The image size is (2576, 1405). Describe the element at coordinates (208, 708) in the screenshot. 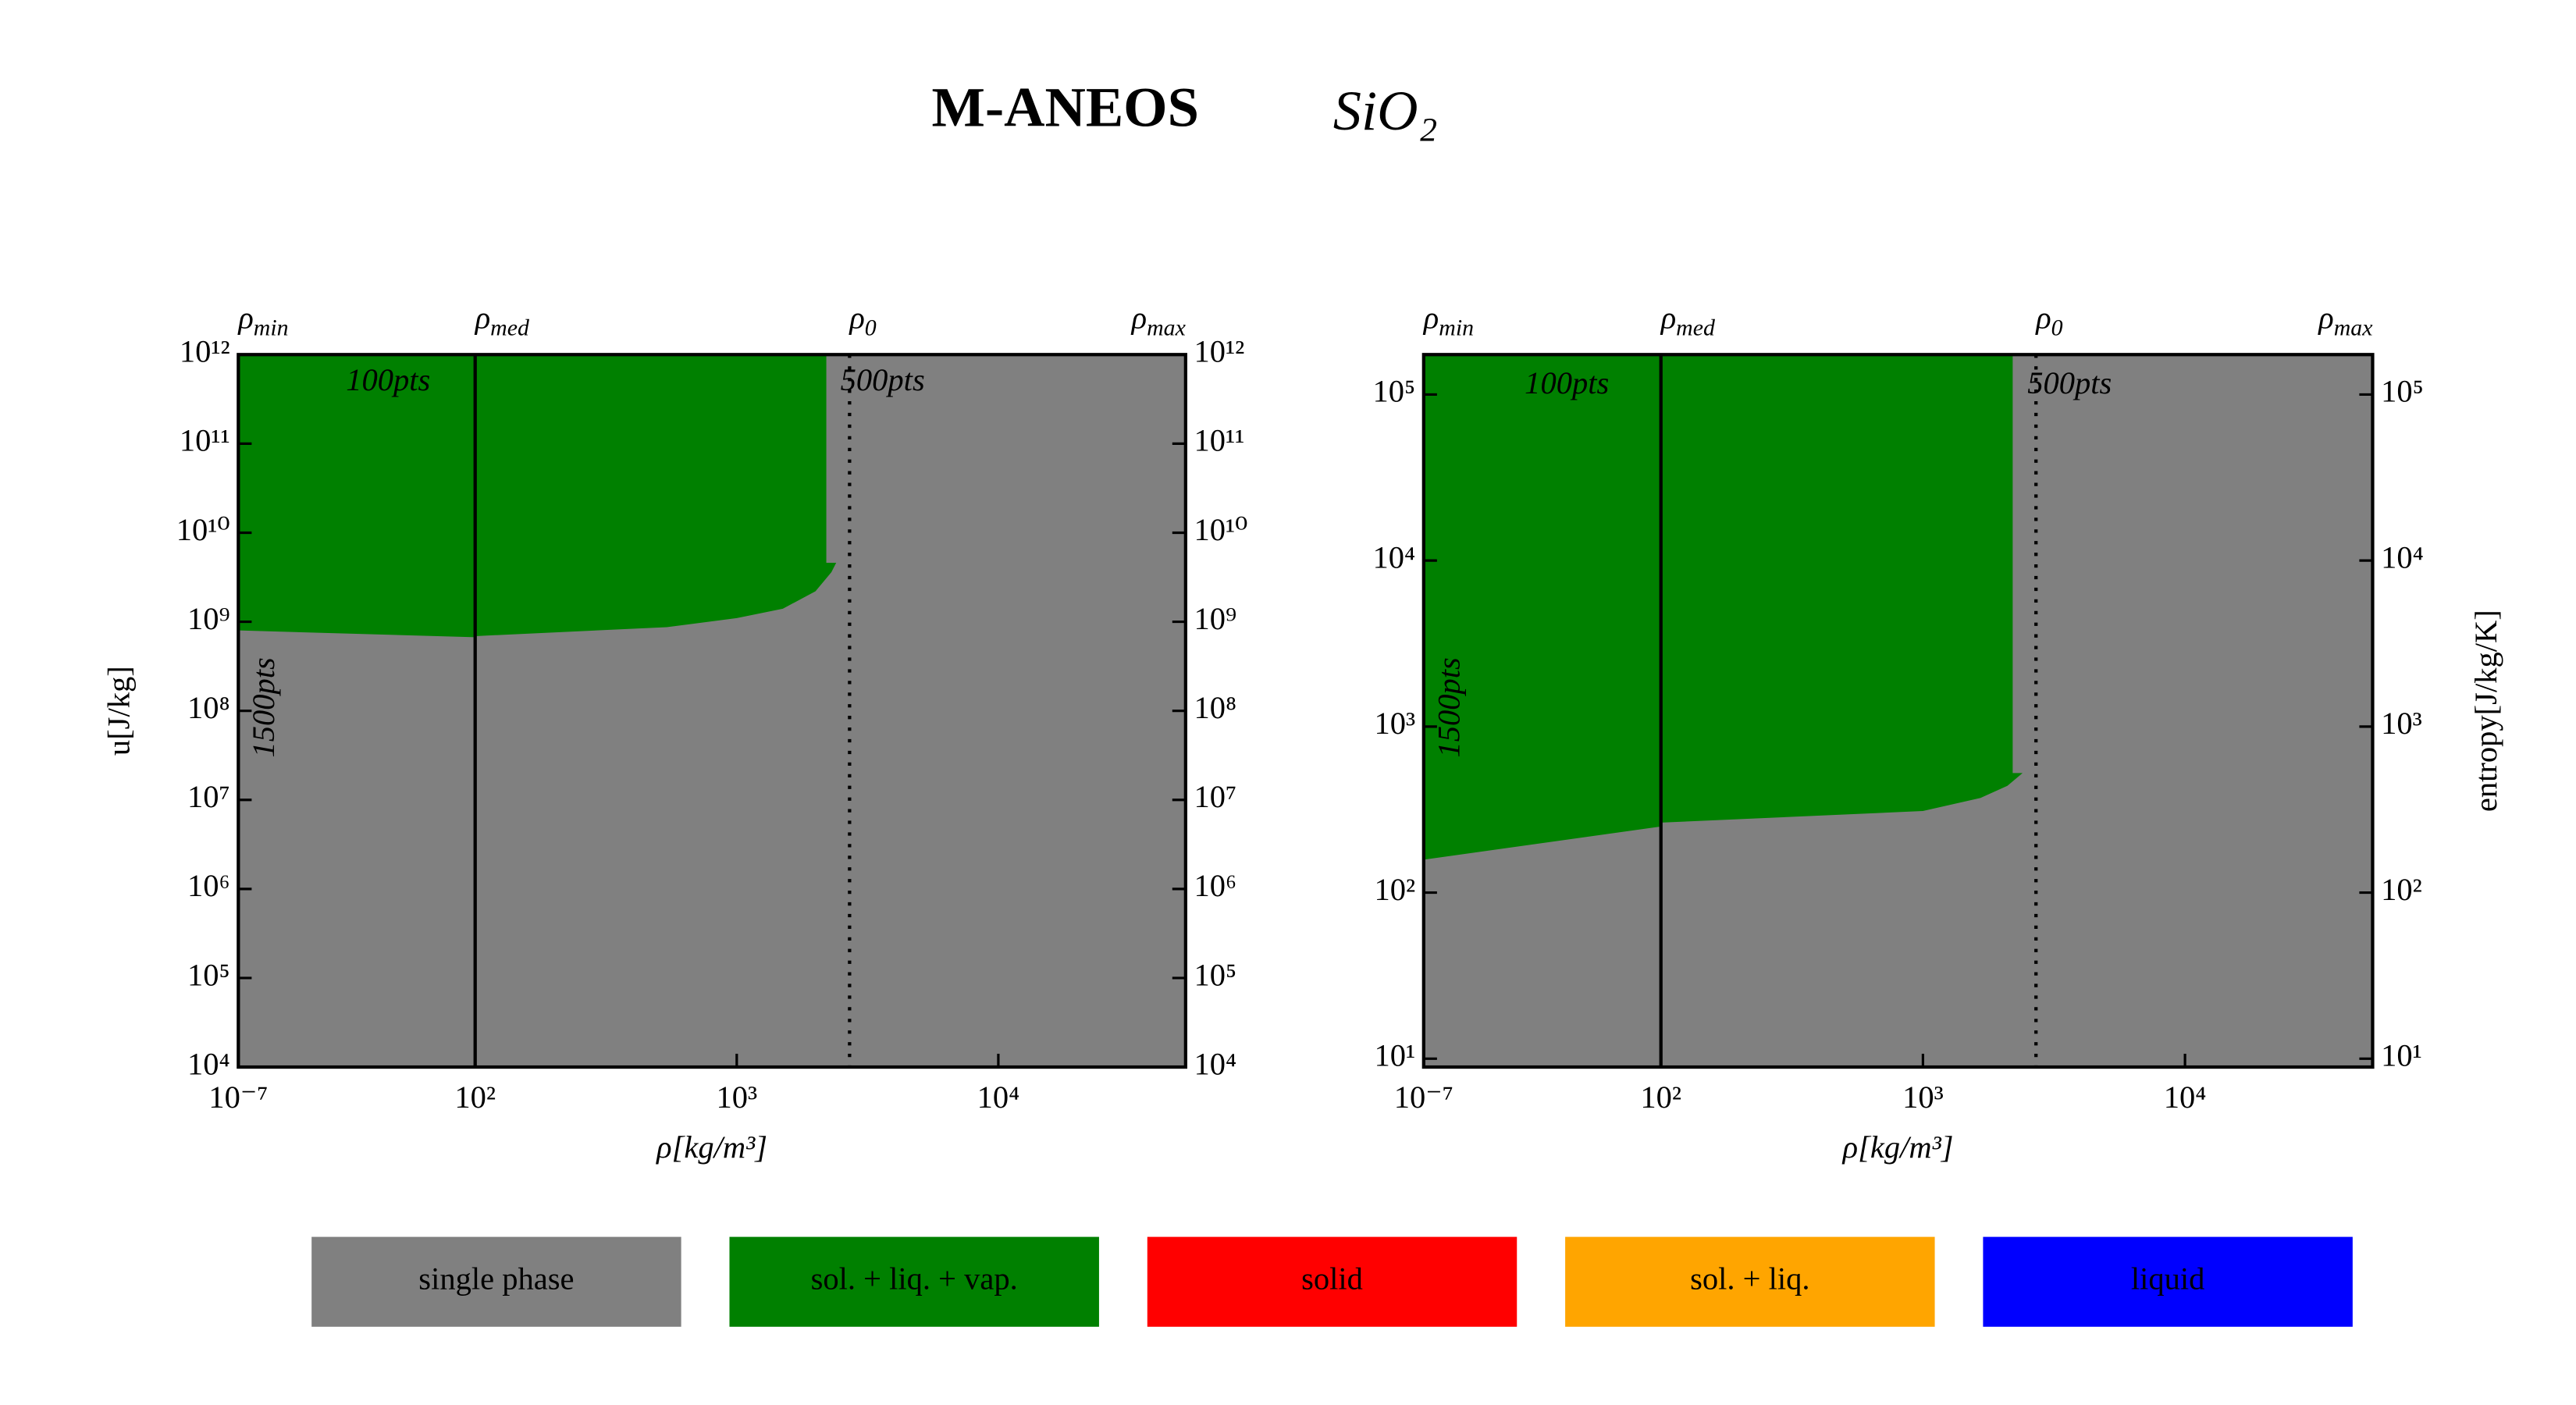

I see `y-tick-label: 10⁸` at that location.